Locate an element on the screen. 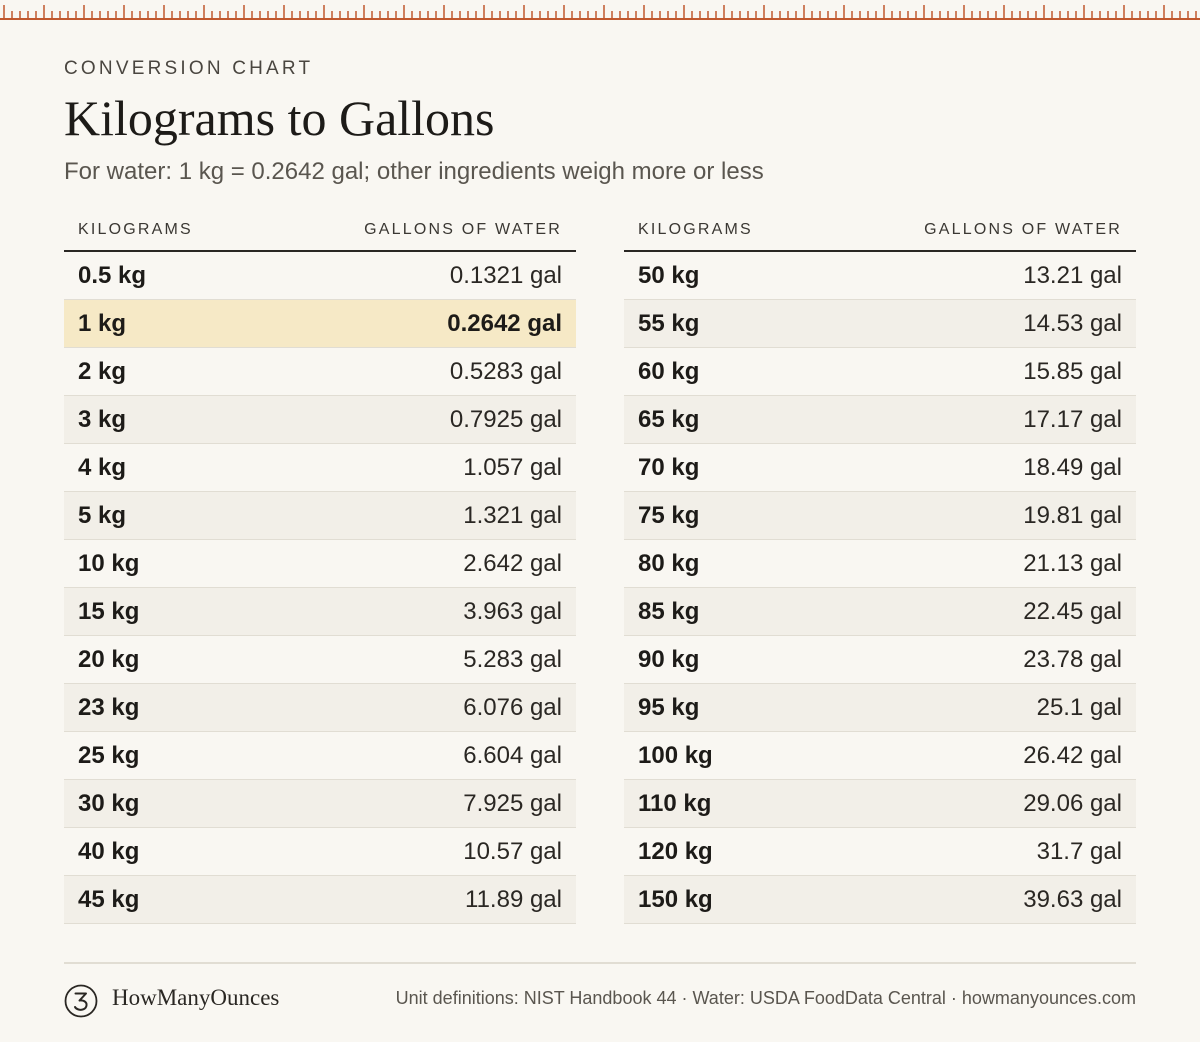  kilograms-cell: 70 kg is located at coordinates (669, 467).